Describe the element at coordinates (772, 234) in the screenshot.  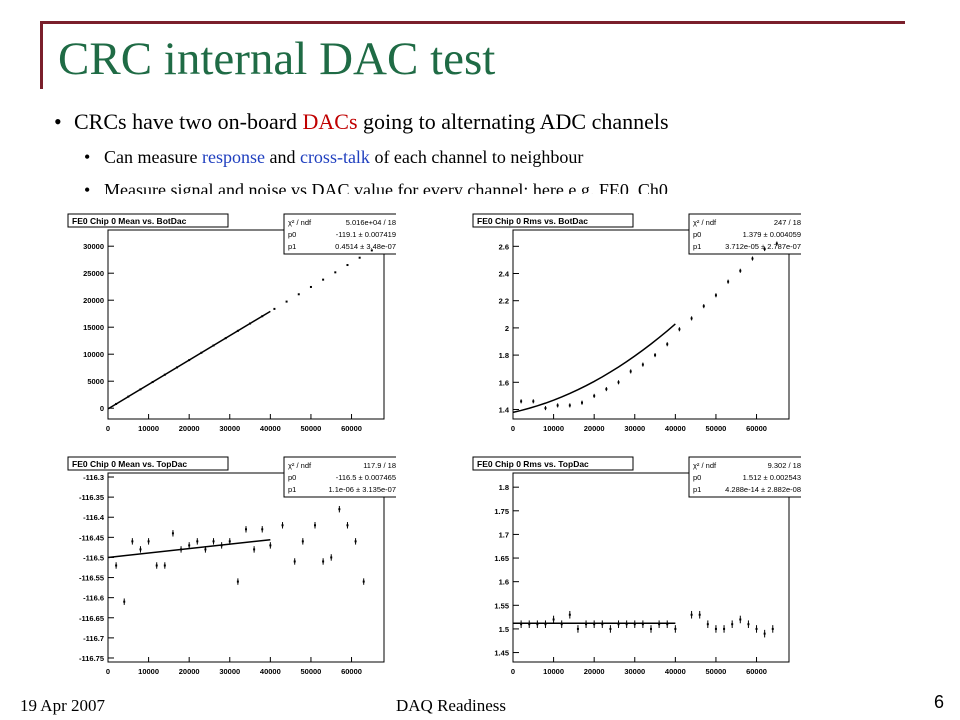
I see `chart-1-stats-value: 1.379 ± 0.004059` at that location.